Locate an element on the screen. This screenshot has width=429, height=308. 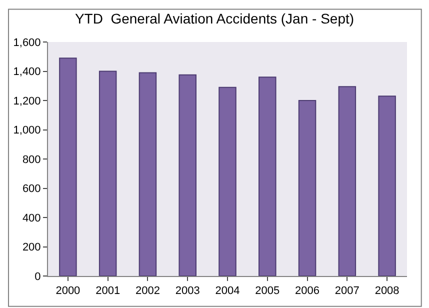
x-tick-label: 2008 is located at coordinates (387, 291).